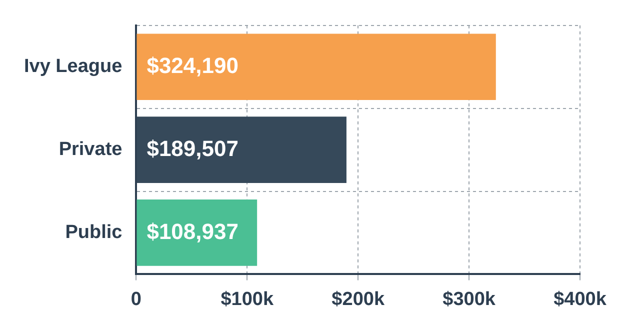 This screenshot has height=325, width=640. Describe the element at coordinates (247, 299) in the screenshot. I see `x-tick-label: $100k` at that location.